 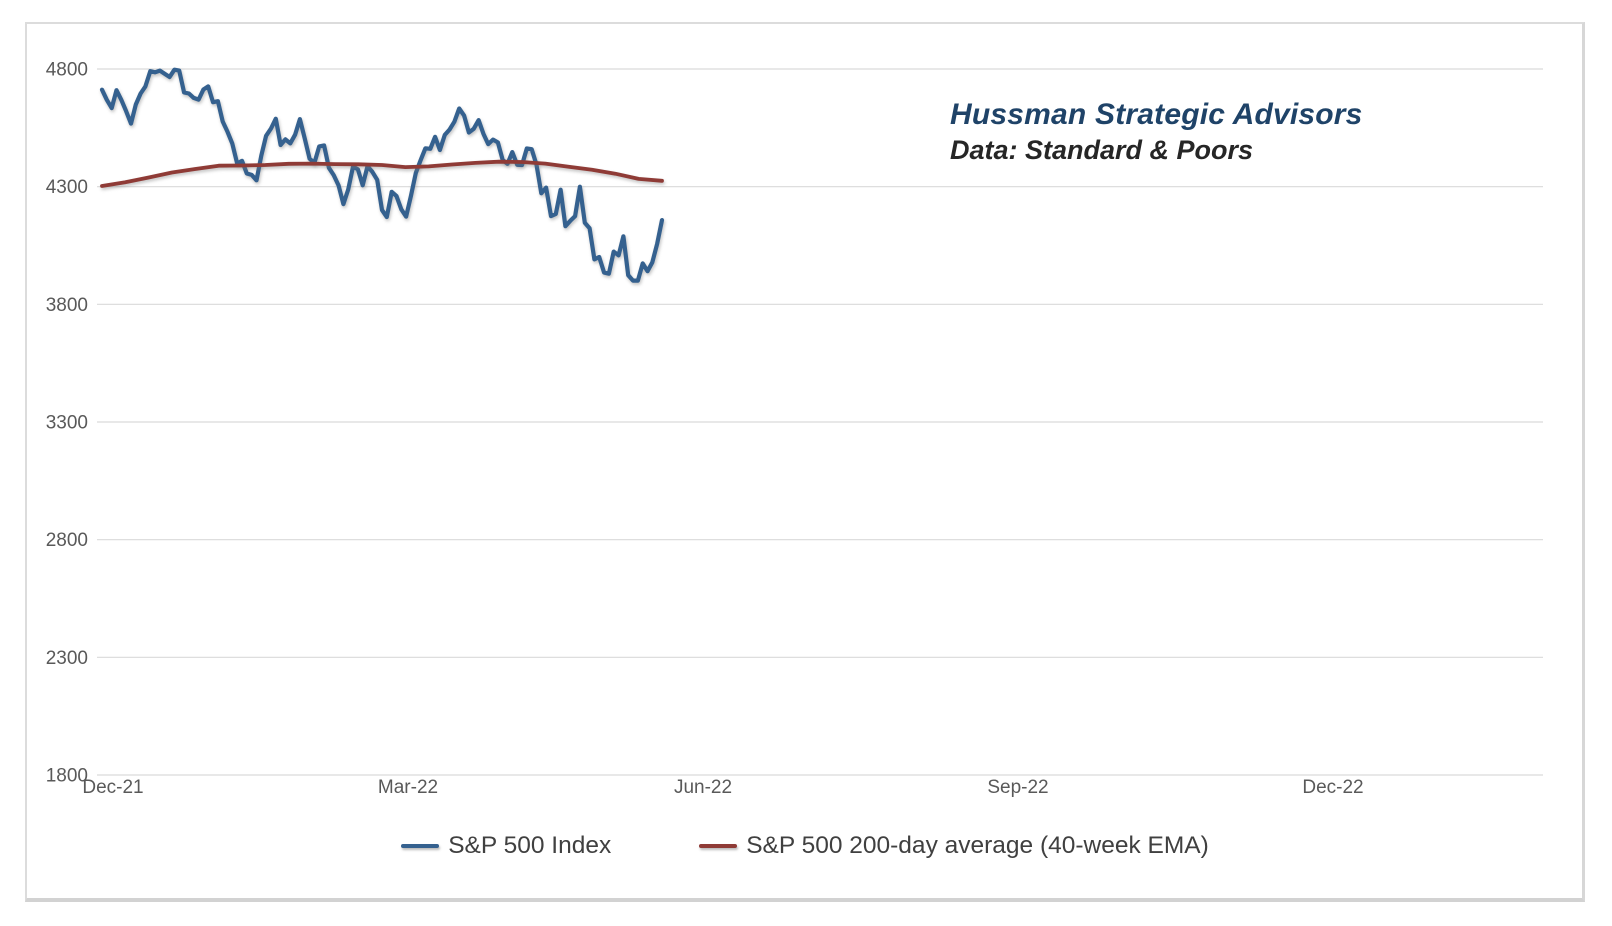 I want to click on x-axis-label-Dec-21: Dec-21, so click(x=112, y=787).